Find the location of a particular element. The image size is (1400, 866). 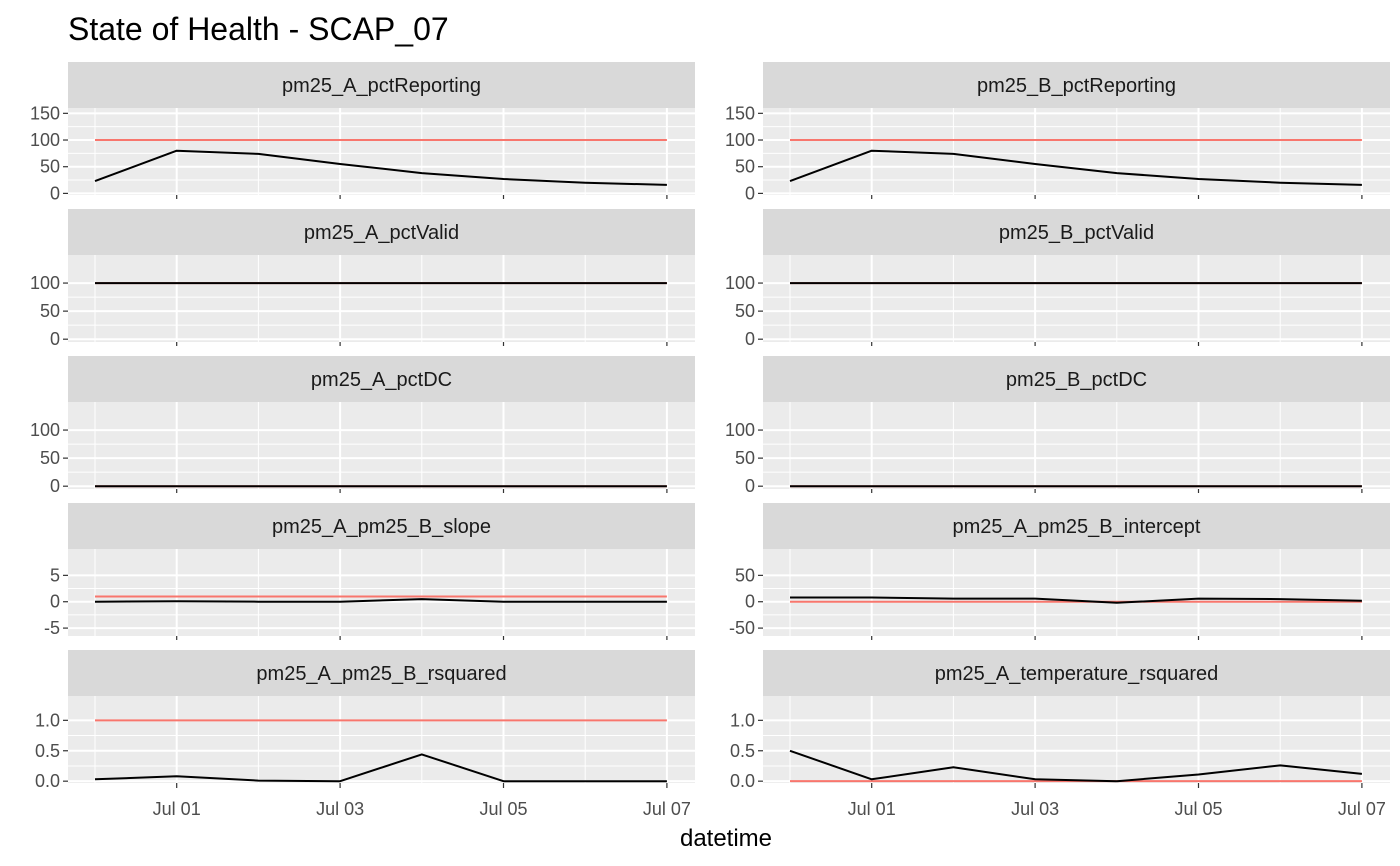

y-tick-label: 5 is located at coordinates (55, 575).